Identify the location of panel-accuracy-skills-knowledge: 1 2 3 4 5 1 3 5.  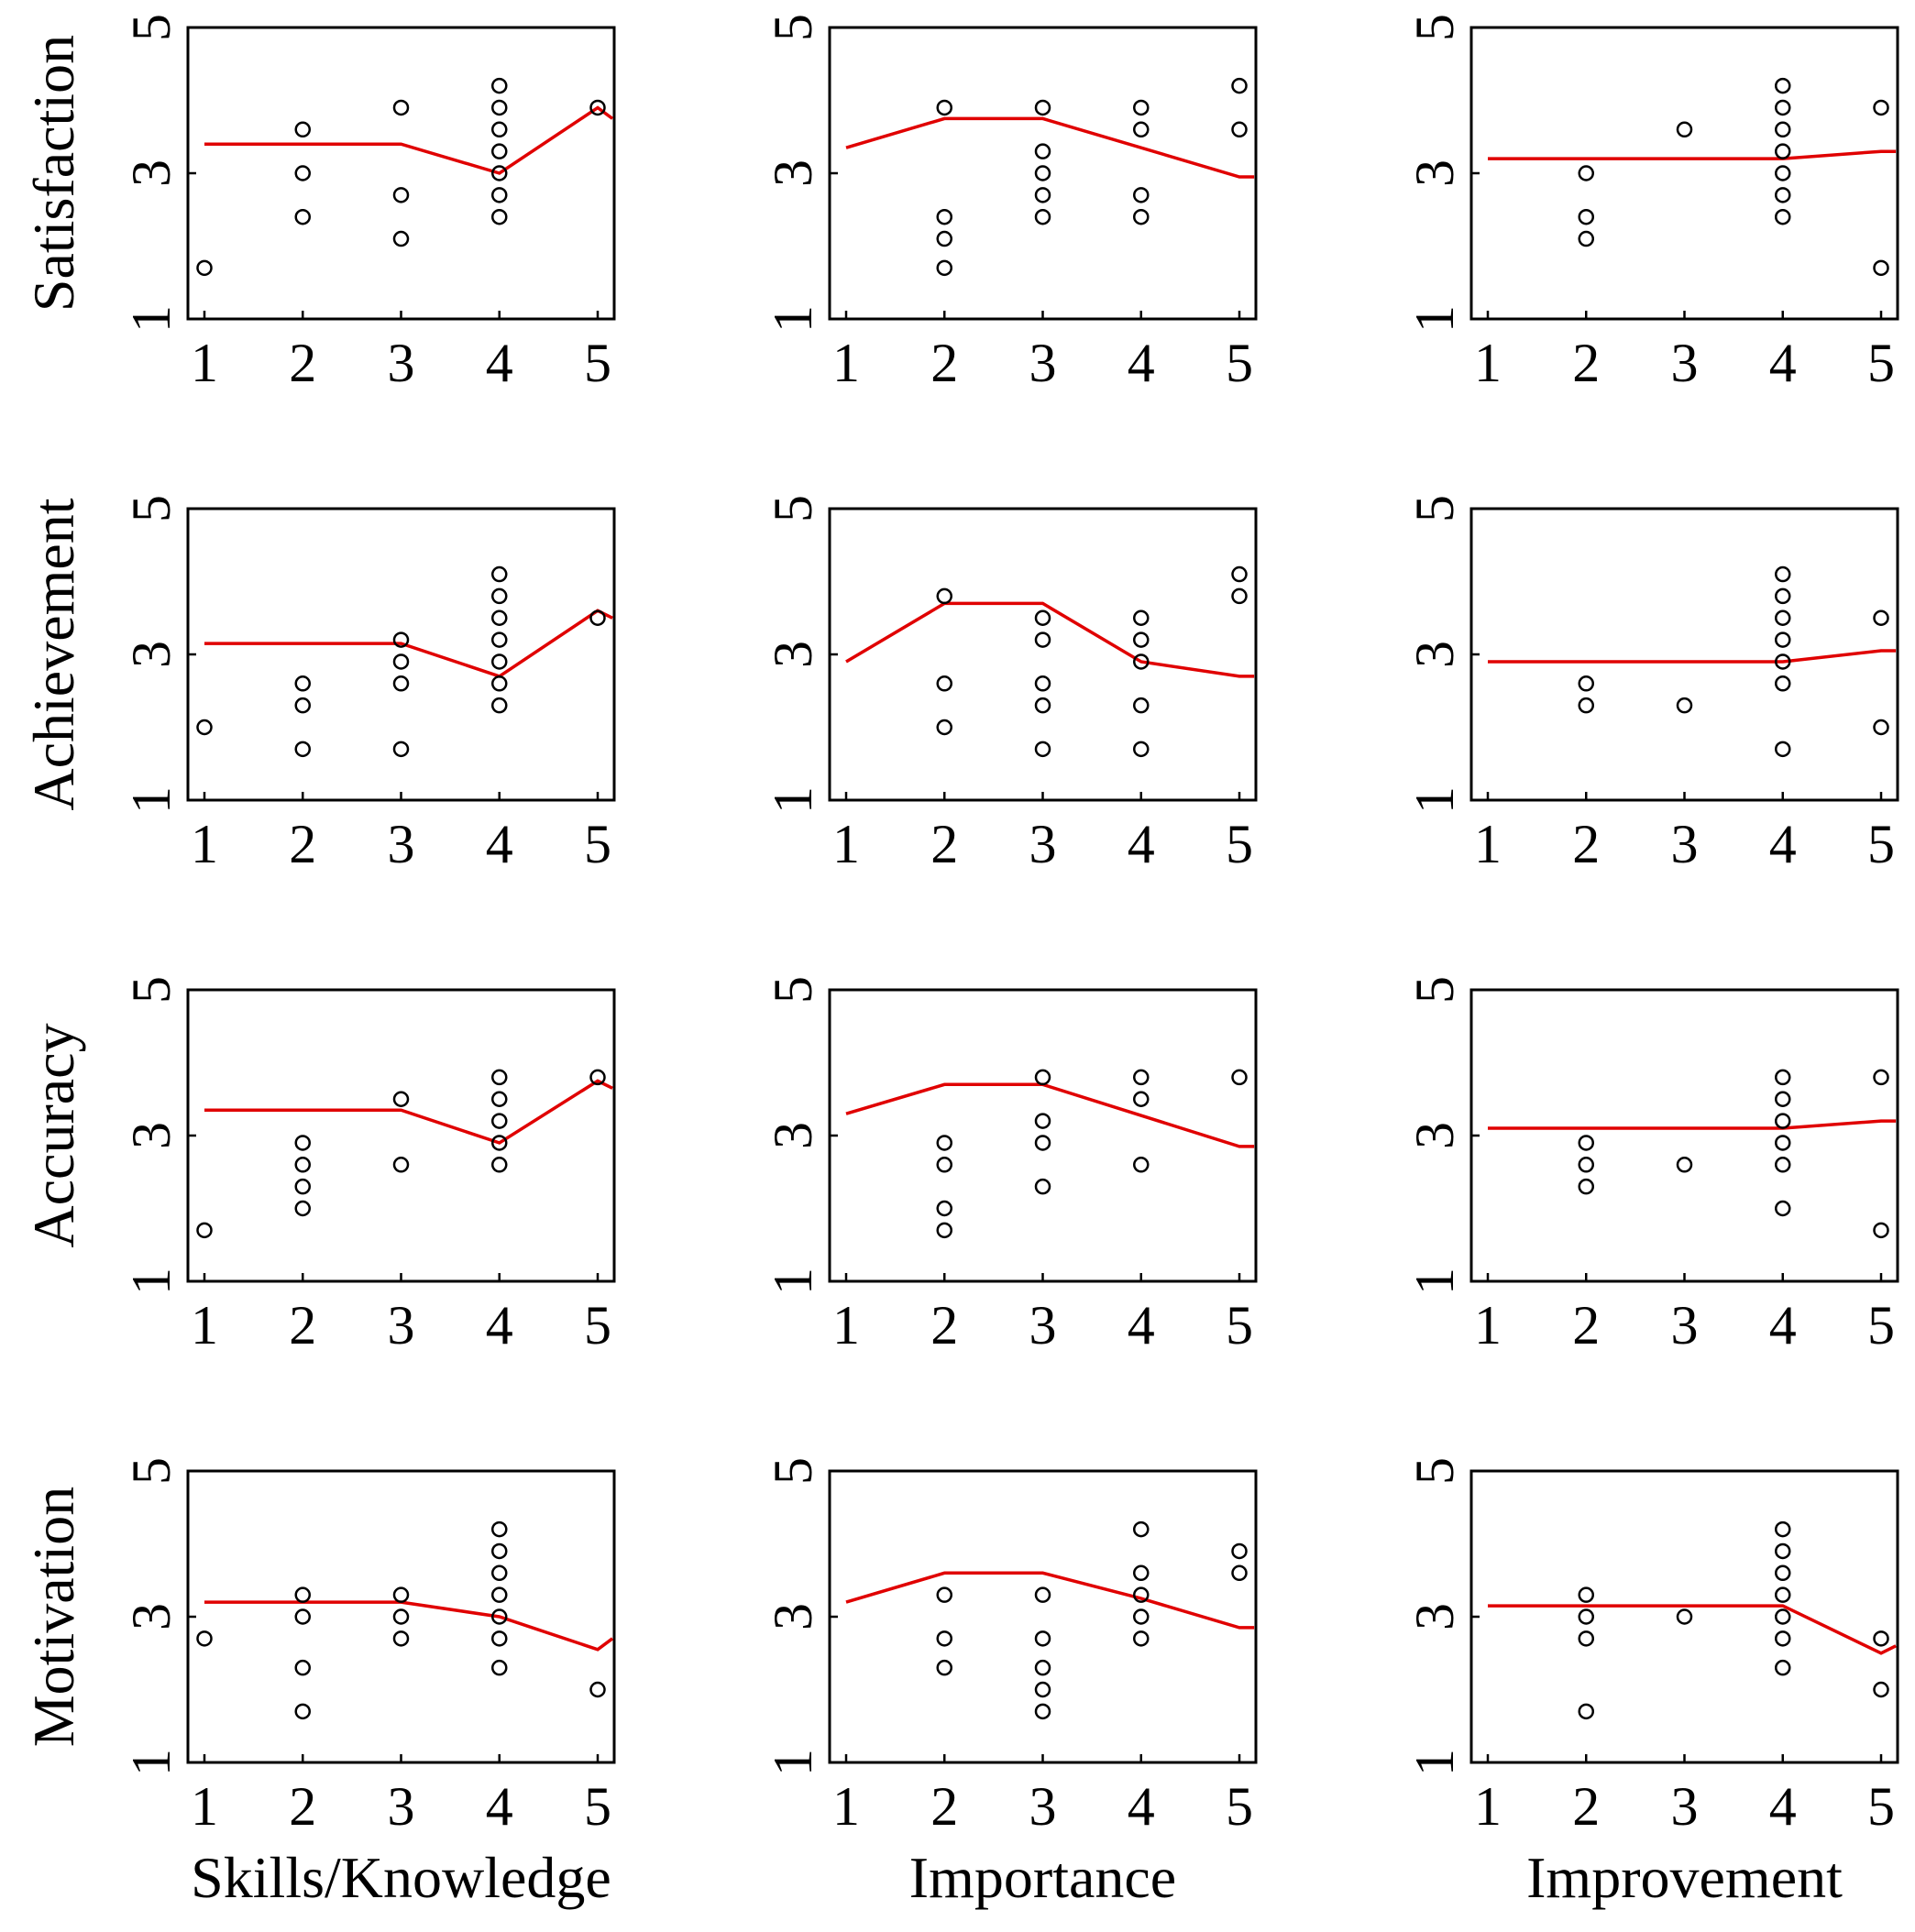
(369, 1166).